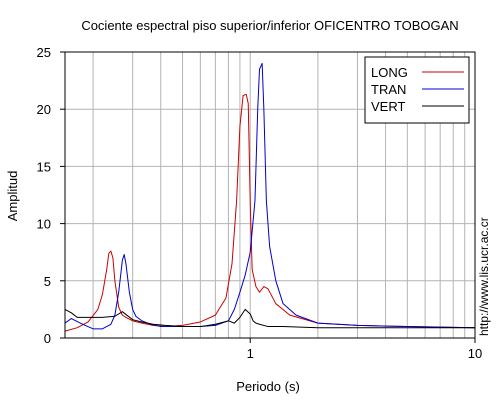  Describe the element at coordinates (388, 89) in the screenshot. I see `legend-label-tran: TRAN` at that location.